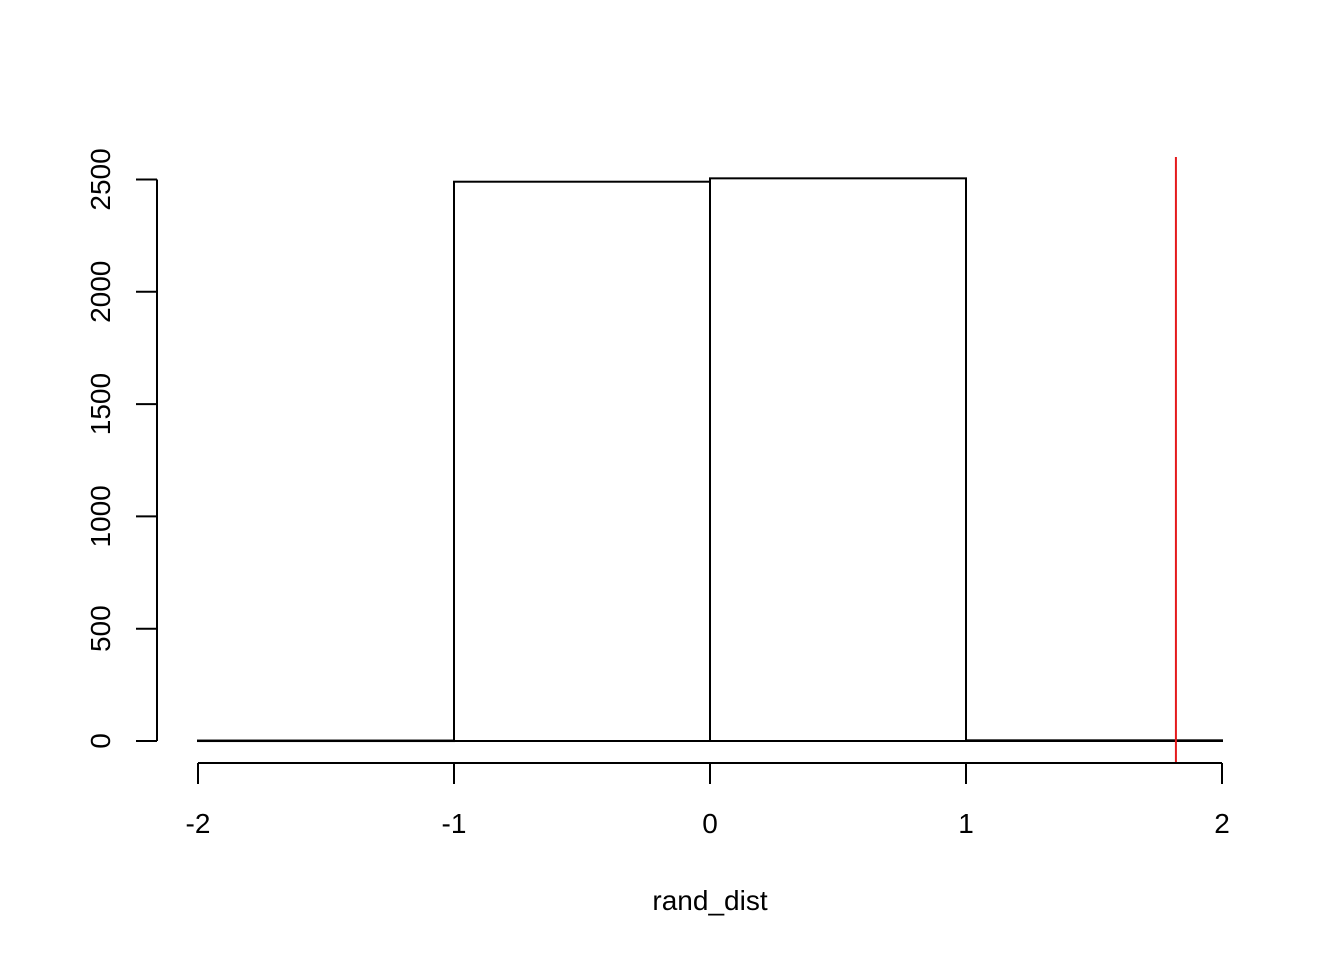  I want to click on y-tick-label: 2500, so click(100, 179).